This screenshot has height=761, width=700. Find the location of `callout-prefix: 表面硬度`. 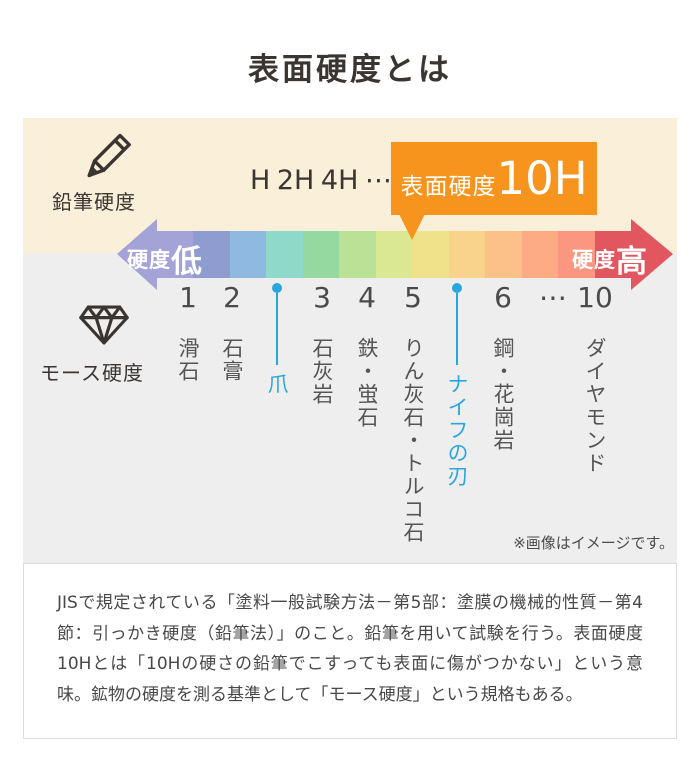

callout-prefix: 表面硬度 is located at coordinates (448, 186).